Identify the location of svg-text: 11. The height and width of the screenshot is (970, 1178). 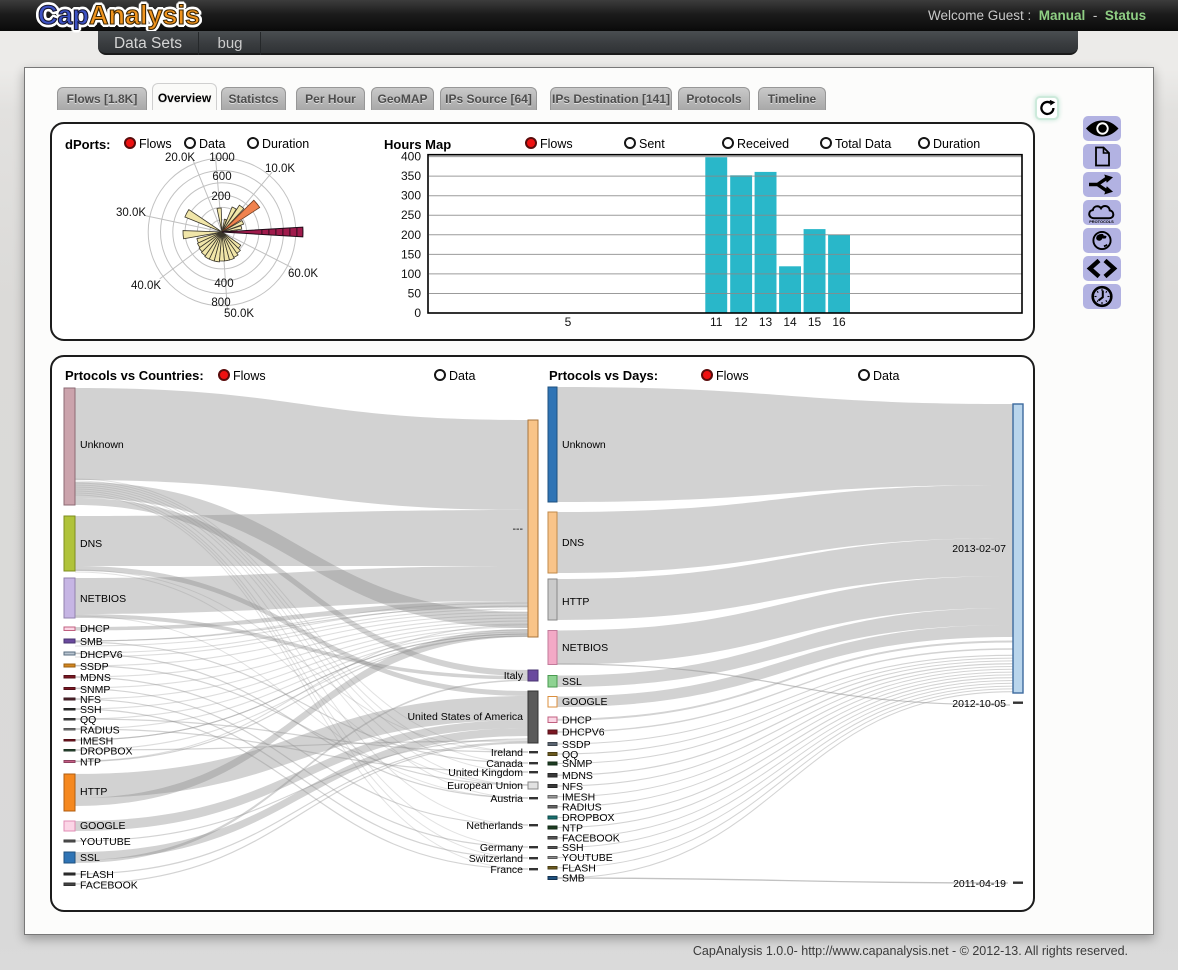
(716, 322).